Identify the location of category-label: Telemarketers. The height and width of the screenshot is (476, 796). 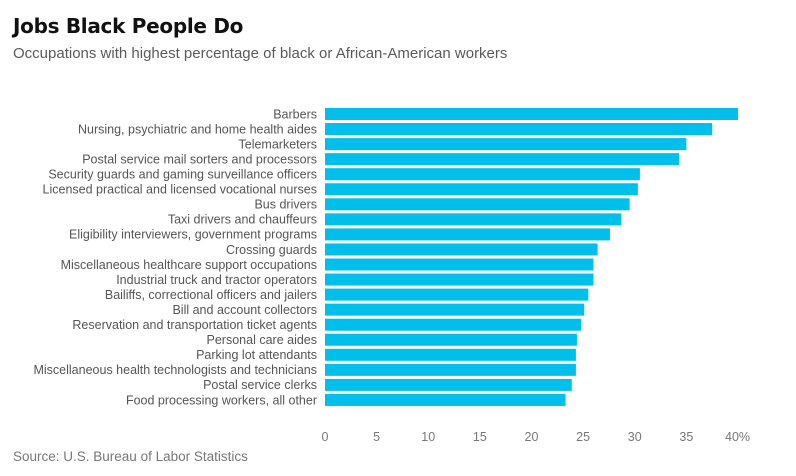
(278, 144).